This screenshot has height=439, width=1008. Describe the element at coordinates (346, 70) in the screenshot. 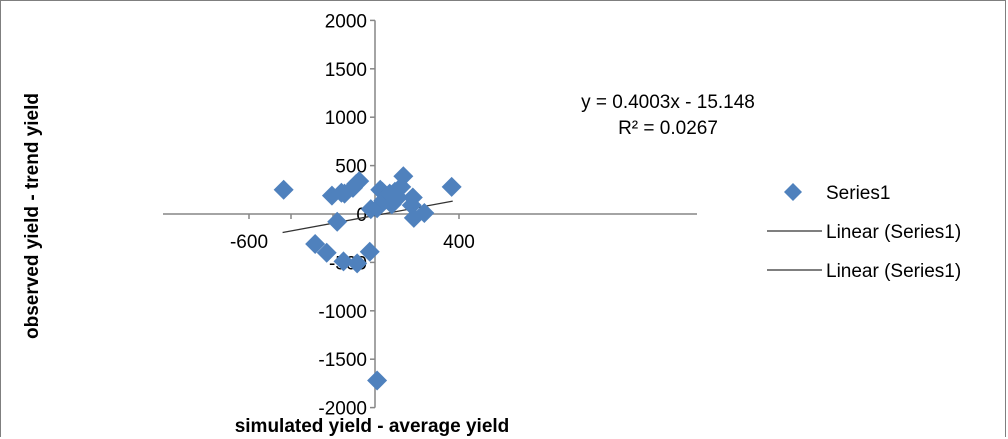

I see `y-tick-label: 1500` at that location.